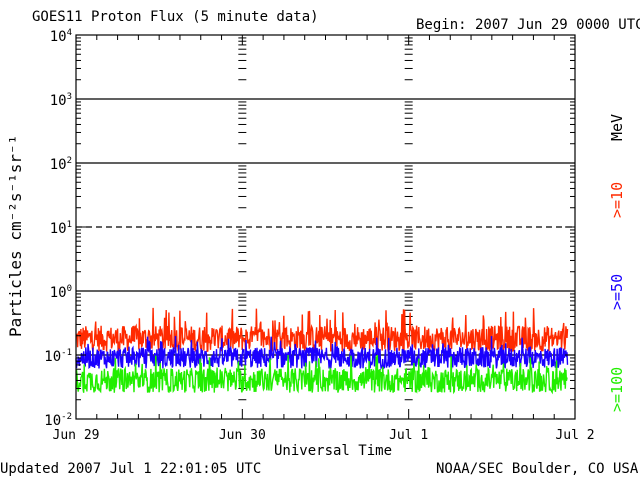  I want to click on series-line-100mev, so click(321, 374).